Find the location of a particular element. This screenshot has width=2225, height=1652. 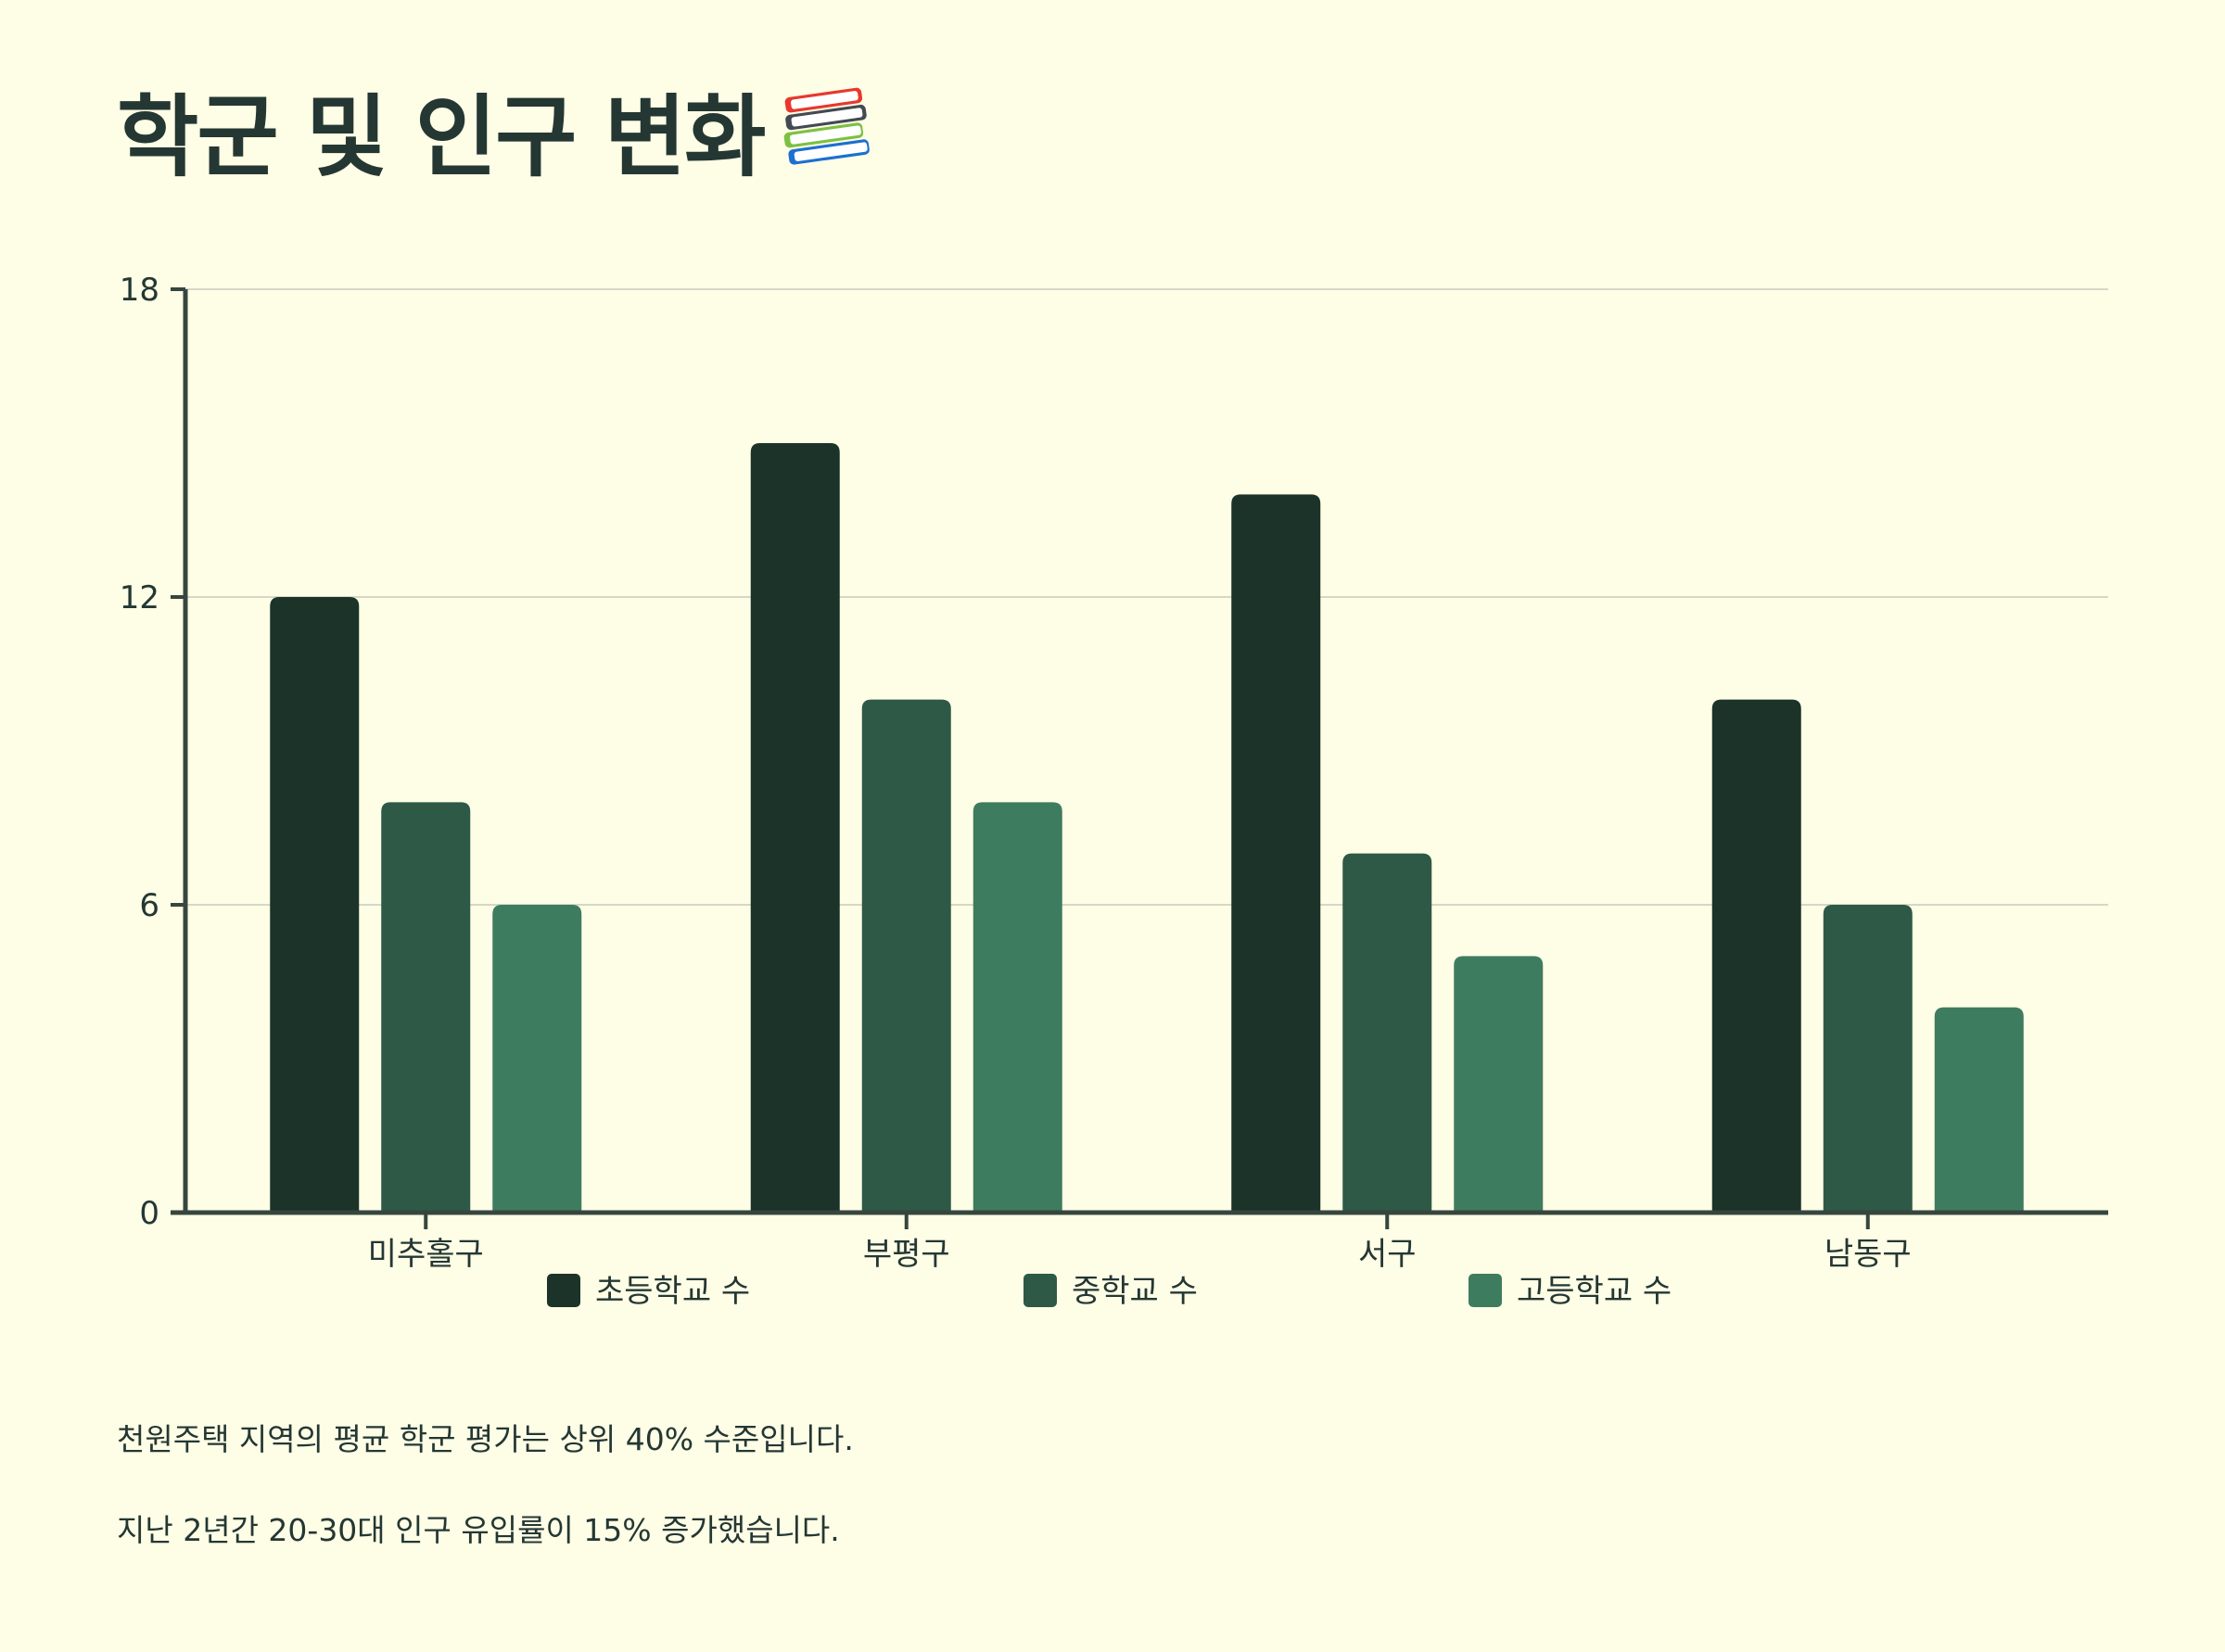

y-tick-label: 12 is located at coordinates (139, 597).